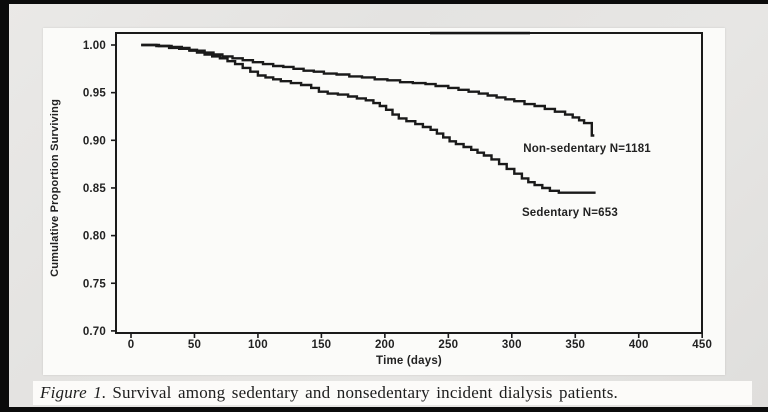 The height and width of the screenshot is (412, 768). What do you see at coordinates (702, 345) in the screenshot?
I see `x-tick-label: 450` at bounding box center [702, 345].